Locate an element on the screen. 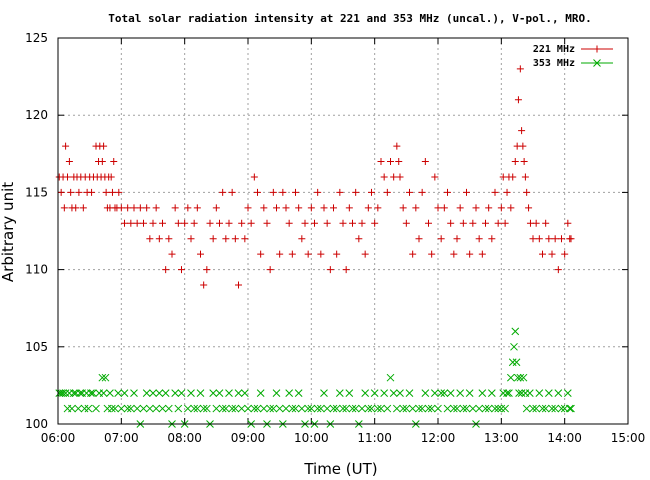 This screenshot has height=480, width=650. y-tick-label: 115 is located at coordinates (36, 192).